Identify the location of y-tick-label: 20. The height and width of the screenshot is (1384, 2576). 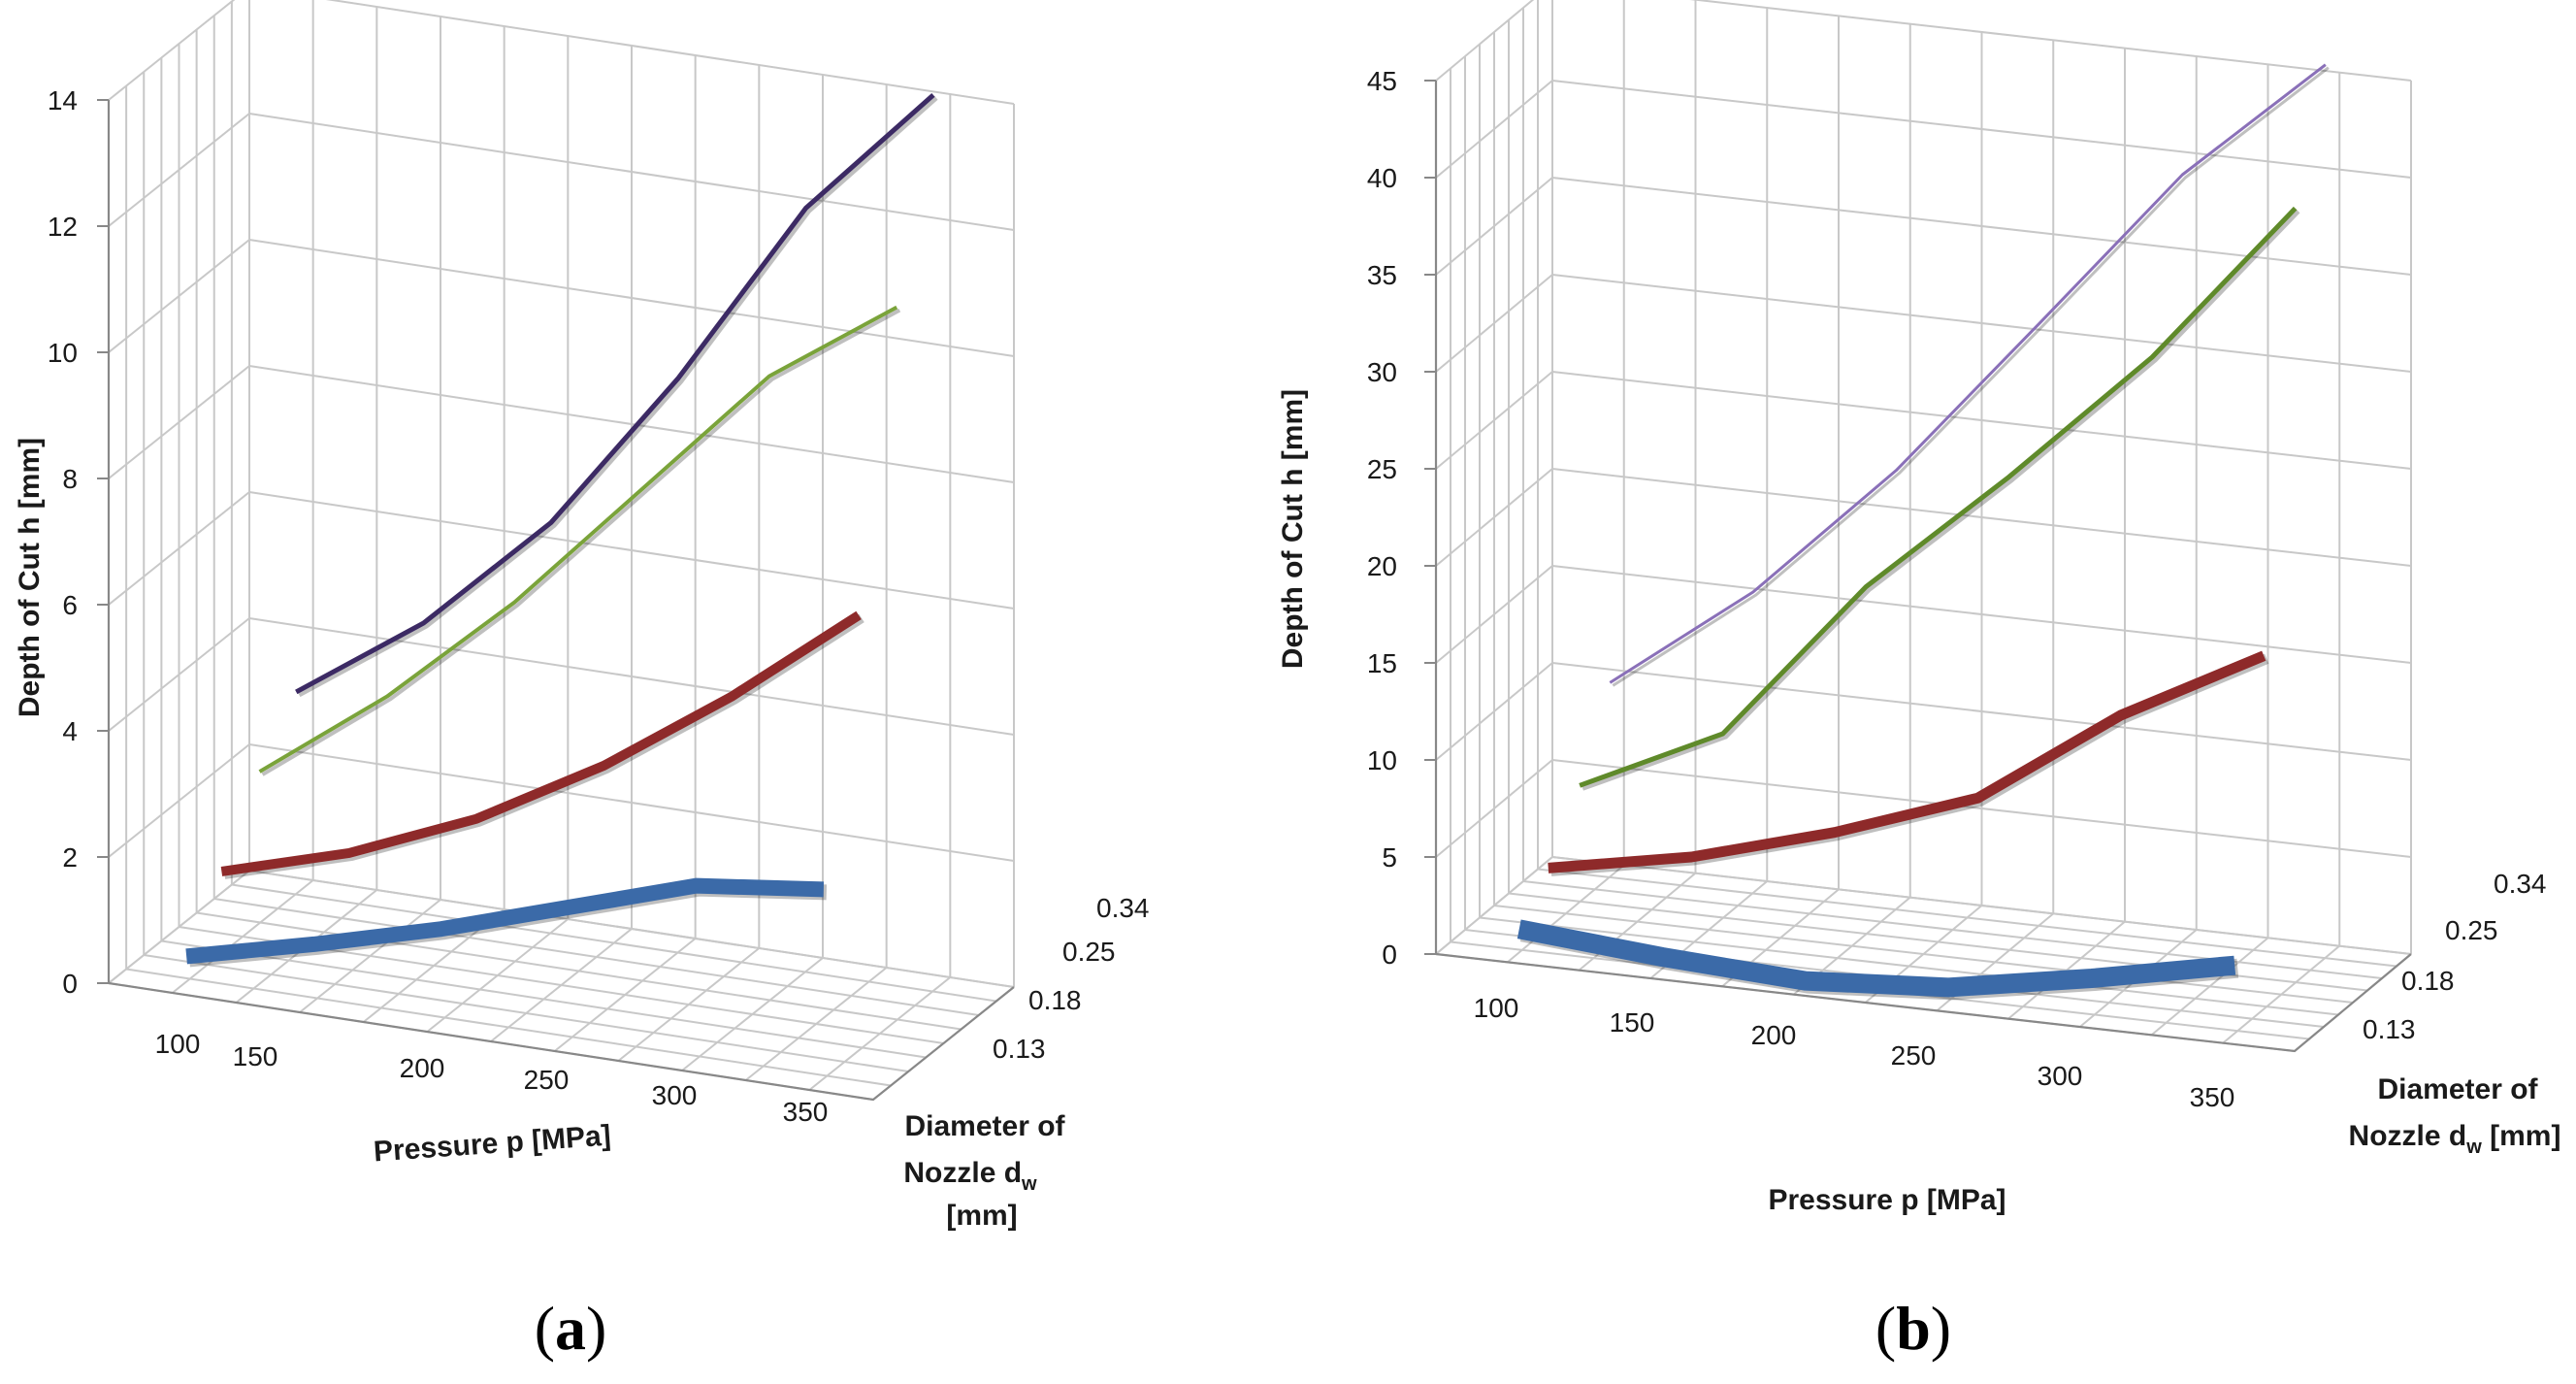
(1382, 566).